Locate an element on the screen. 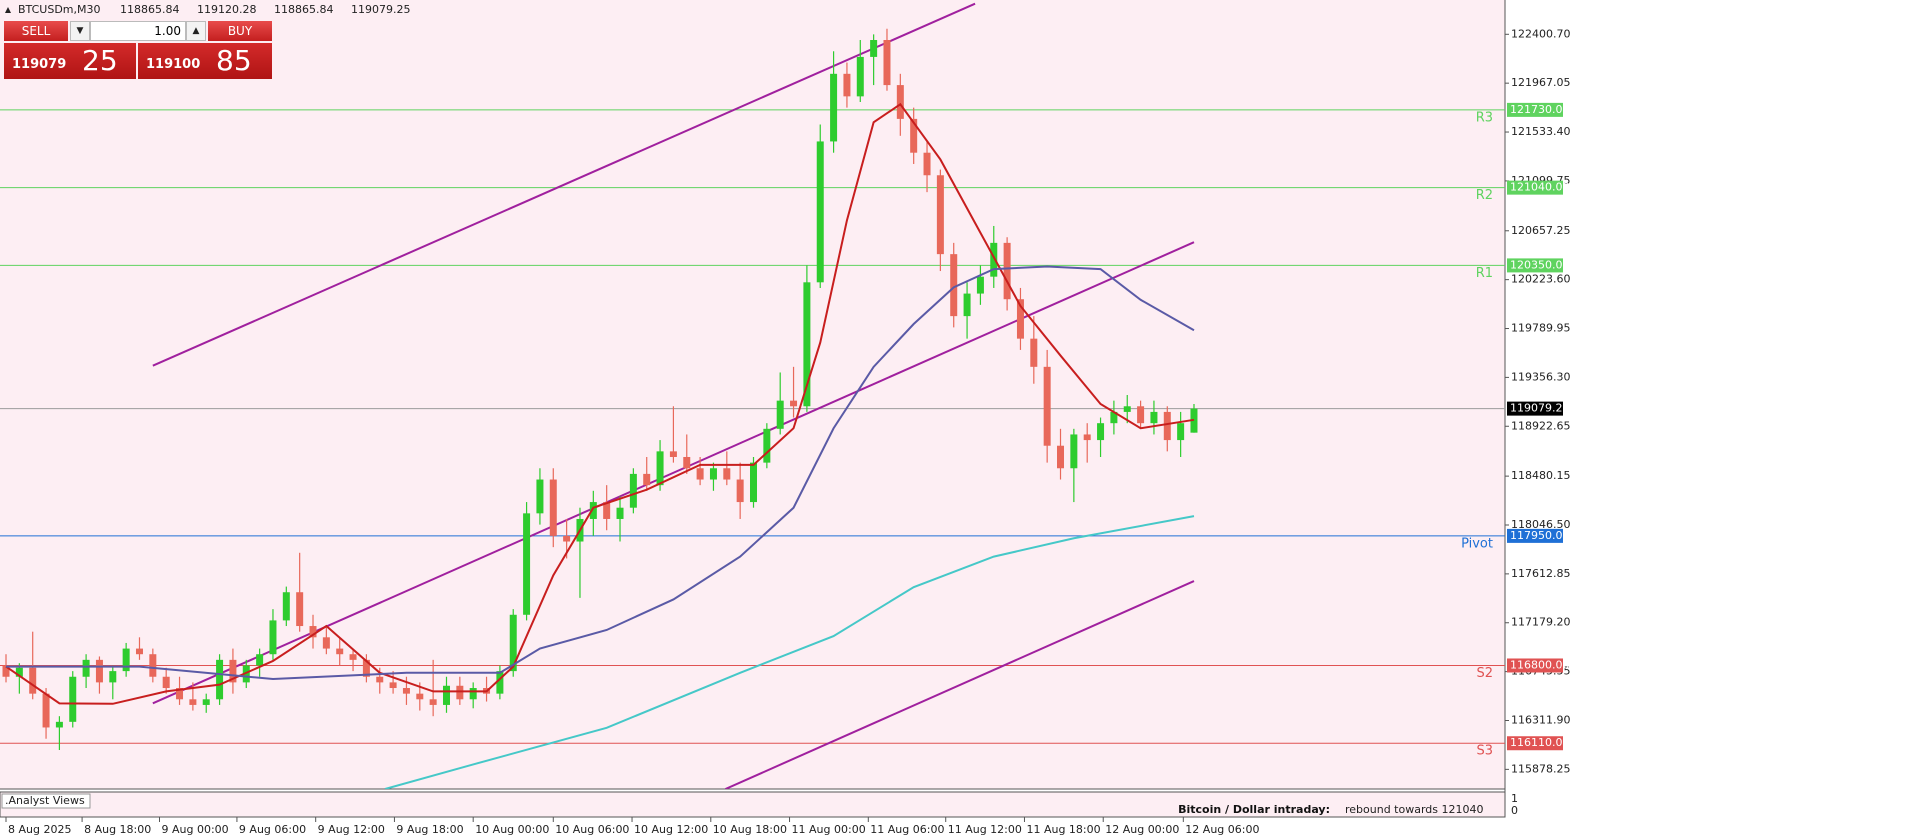 The image size is (1916, 840). y-tick-label: 120657.25 is located at coordinates (1541, 230).